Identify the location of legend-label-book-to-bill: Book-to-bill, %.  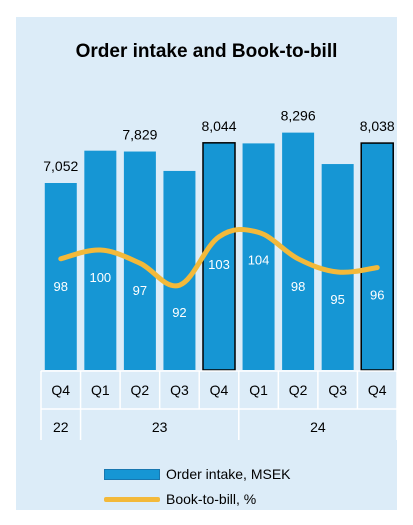
(211, 499).